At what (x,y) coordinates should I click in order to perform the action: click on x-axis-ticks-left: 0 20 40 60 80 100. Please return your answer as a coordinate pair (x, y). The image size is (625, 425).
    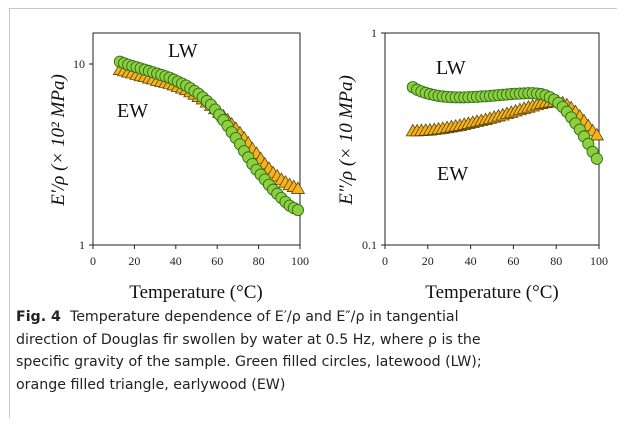
    Looking at the image, I should click on (199, 256).